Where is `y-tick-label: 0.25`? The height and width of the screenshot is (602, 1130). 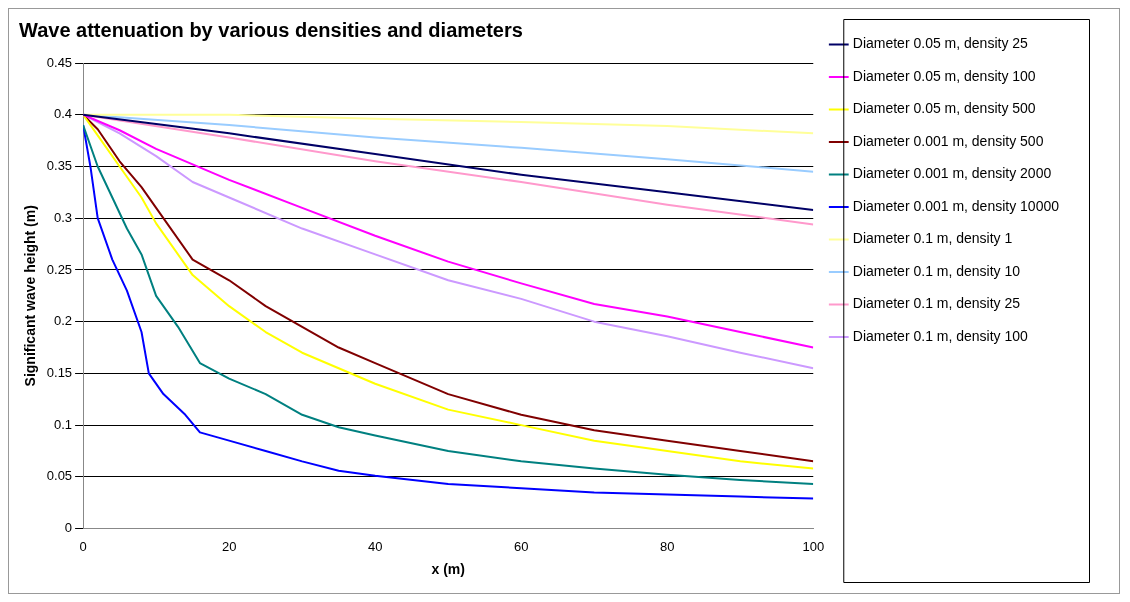
y-tick-label: 0.25 is located at coordinates (59, 269).